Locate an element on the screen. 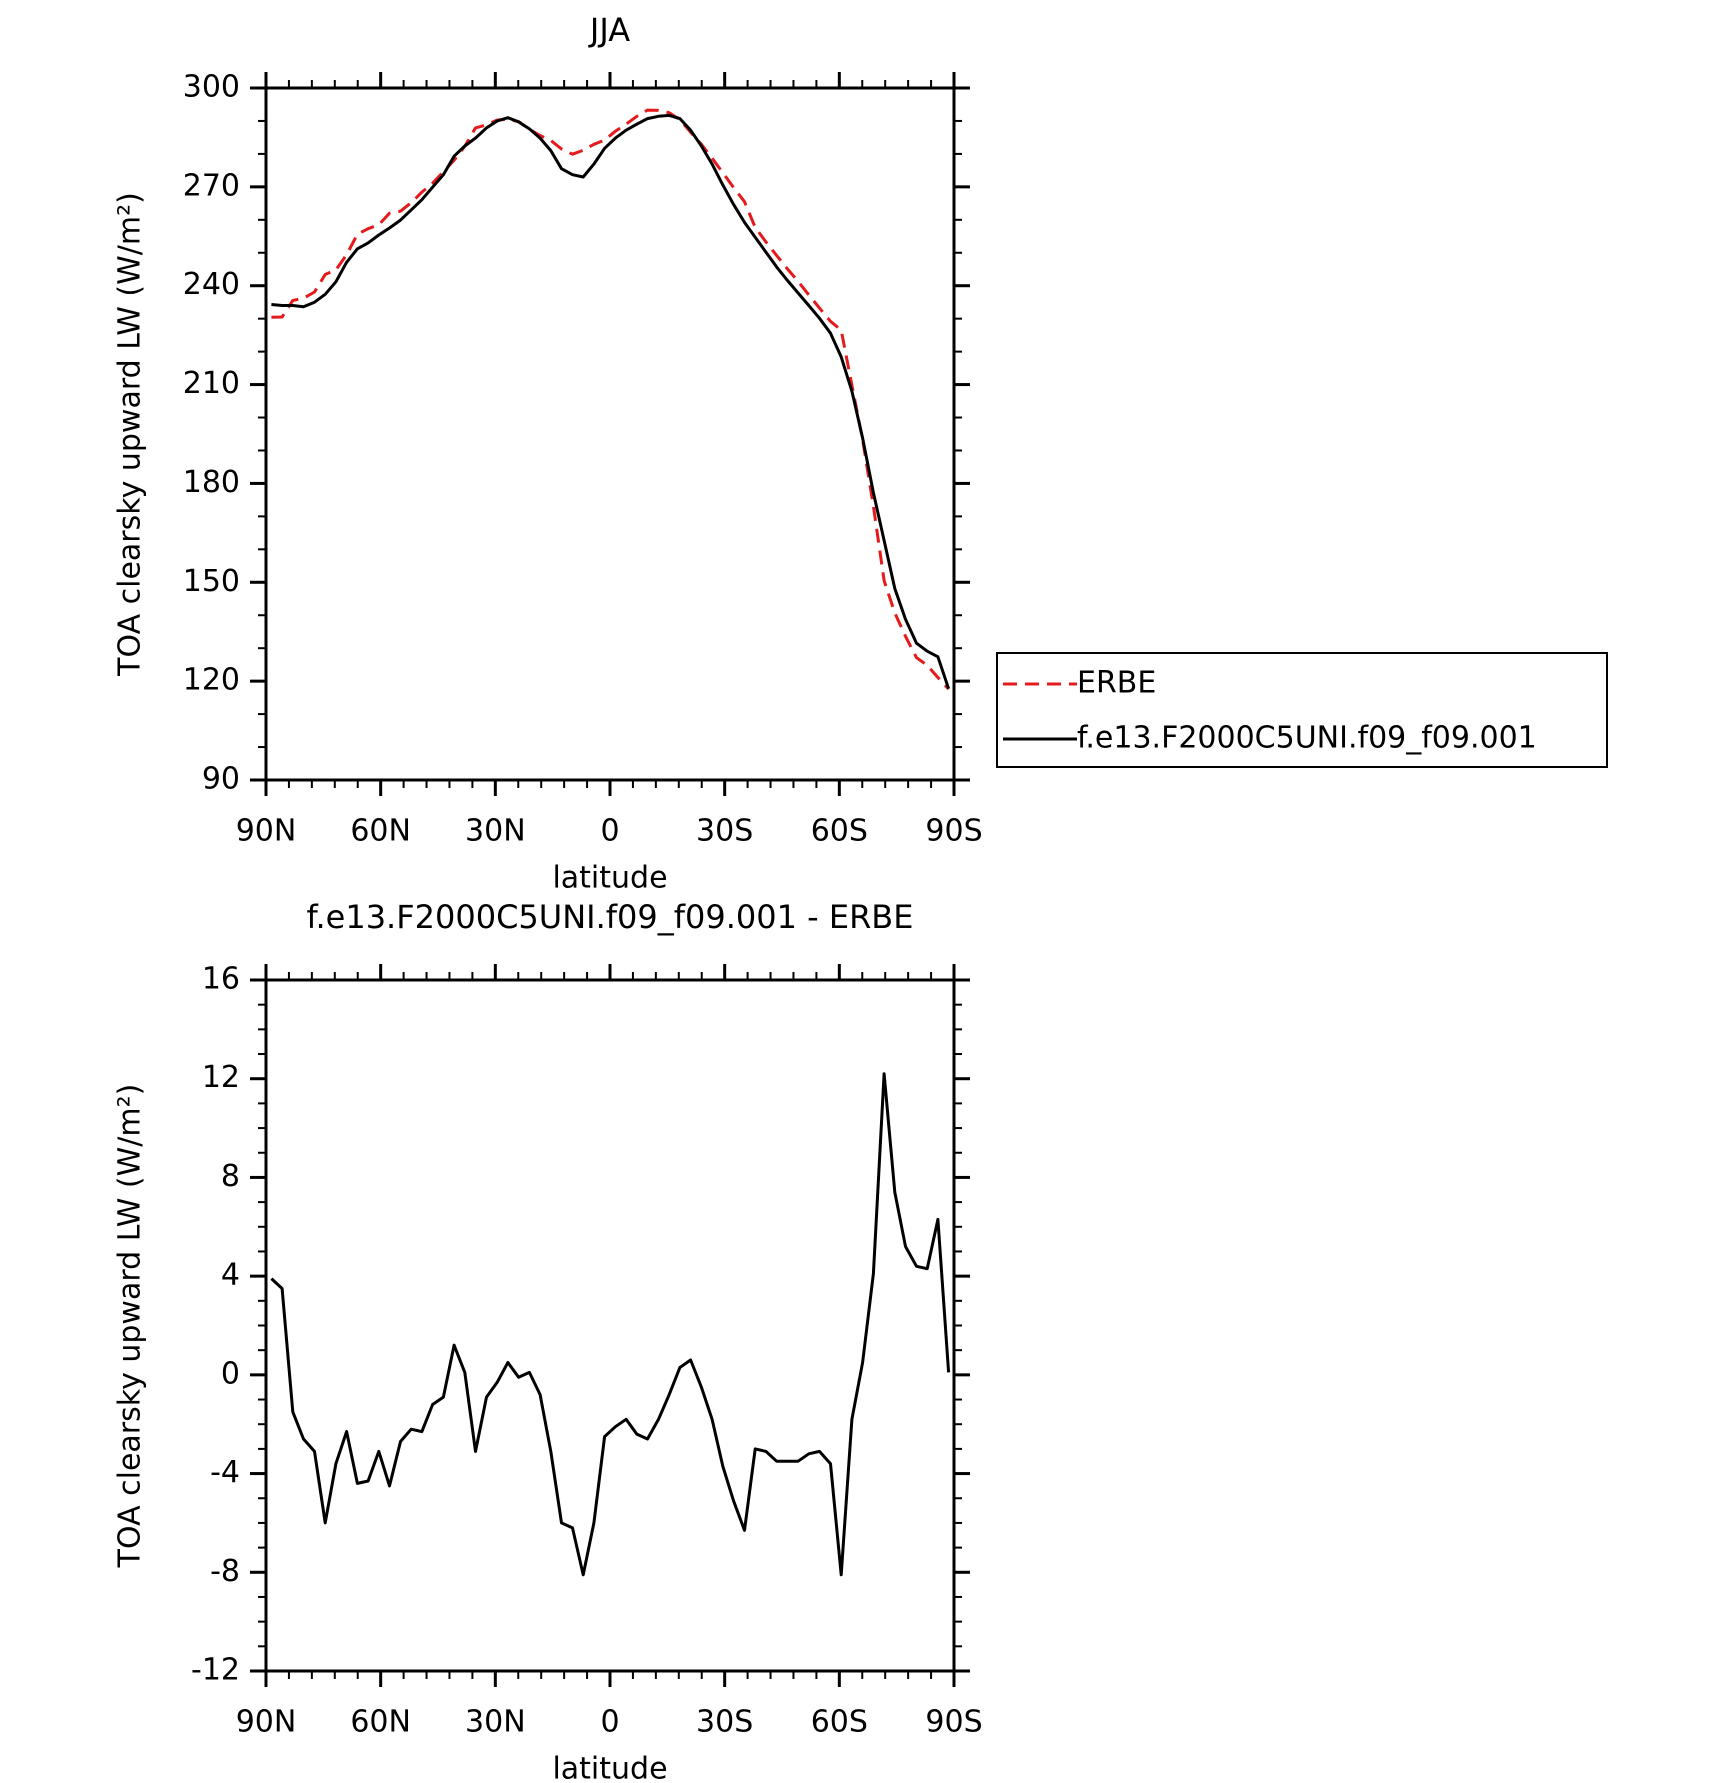 Image resolution: width=1710 pixels, height=1783 pixels. y-tick-label: 150 is located at coordinates (211, 581).